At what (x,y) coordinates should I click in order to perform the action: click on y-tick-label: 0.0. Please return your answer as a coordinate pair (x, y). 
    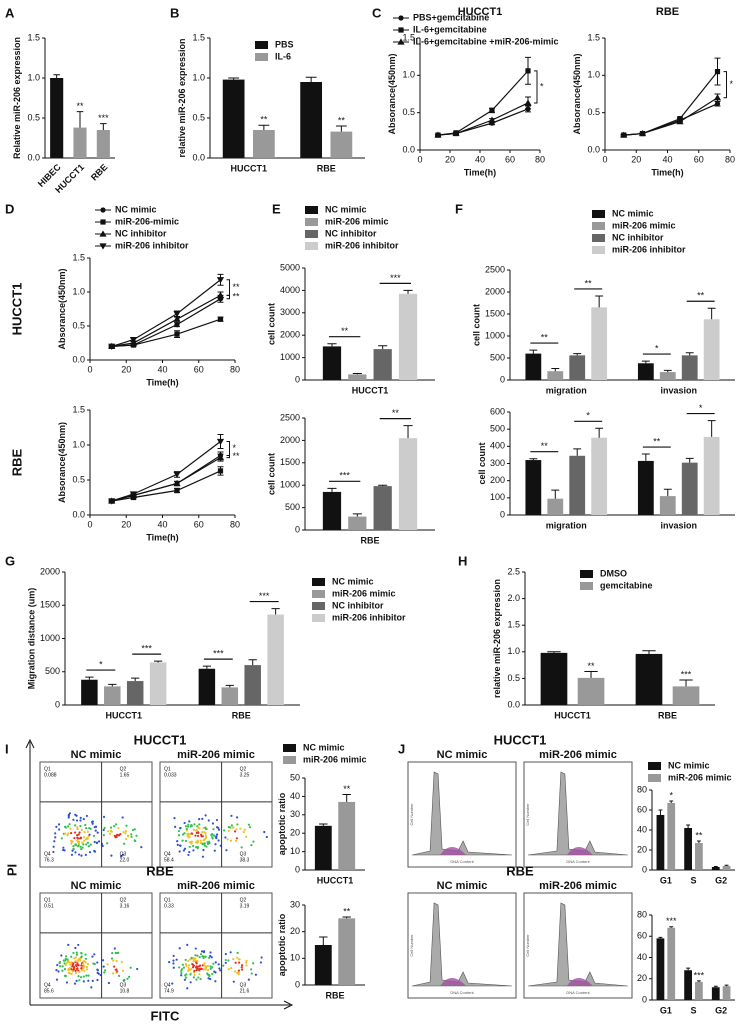
    Looking at the image, I should click on (513, 704).